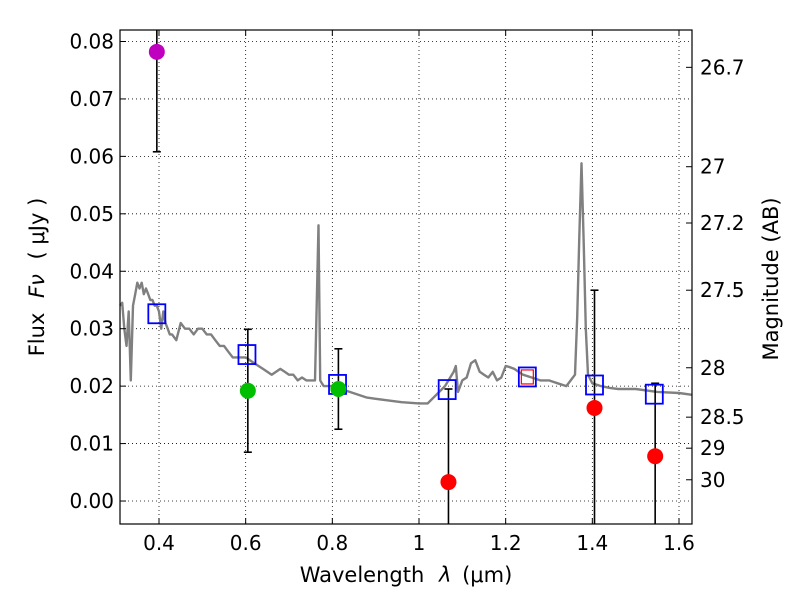 The height and width of the screenshot is (604, 800). I want to click on x-tick-label: 0.8, so click(332, 543).